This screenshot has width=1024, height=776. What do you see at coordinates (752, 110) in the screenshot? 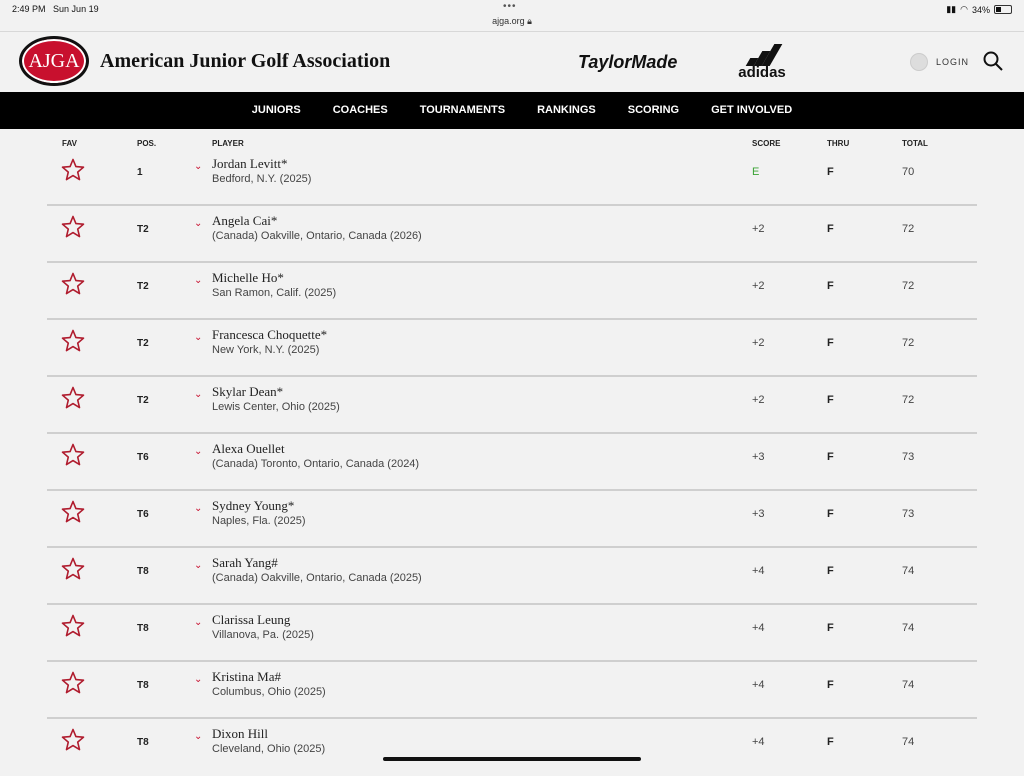
I see `nav-get-involved: GET INVOLVED` at bounding box center [752, 110].